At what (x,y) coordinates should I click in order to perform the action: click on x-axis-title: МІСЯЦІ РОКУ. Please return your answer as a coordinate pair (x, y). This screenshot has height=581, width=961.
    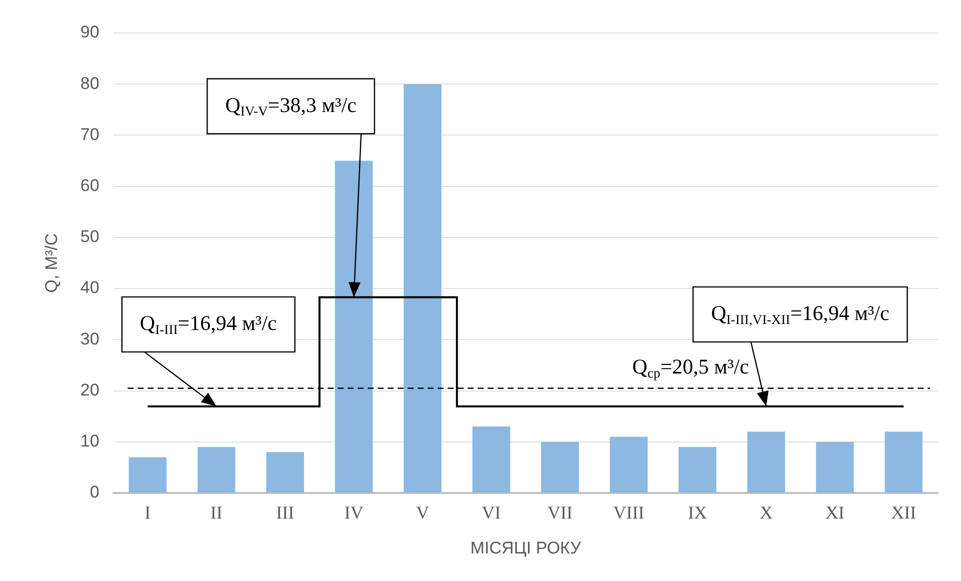
    Looking at the image, I should click on (526, 548).